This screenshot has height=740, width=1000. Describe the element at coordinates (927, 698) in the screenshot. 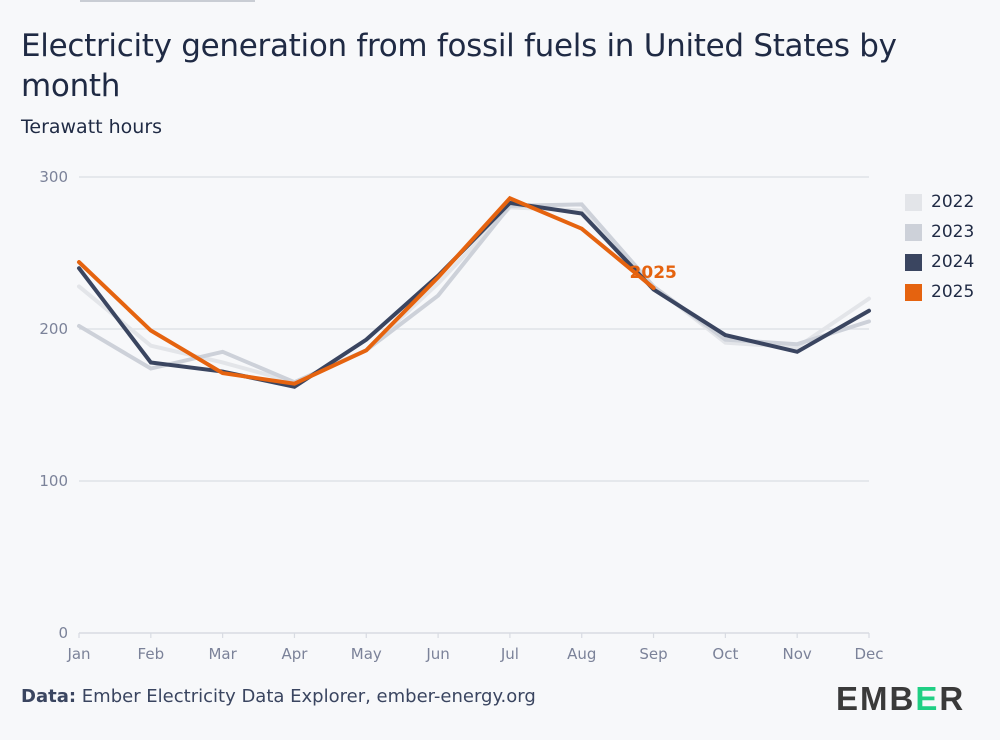

I see `logo-letter-accent: E` at that location.